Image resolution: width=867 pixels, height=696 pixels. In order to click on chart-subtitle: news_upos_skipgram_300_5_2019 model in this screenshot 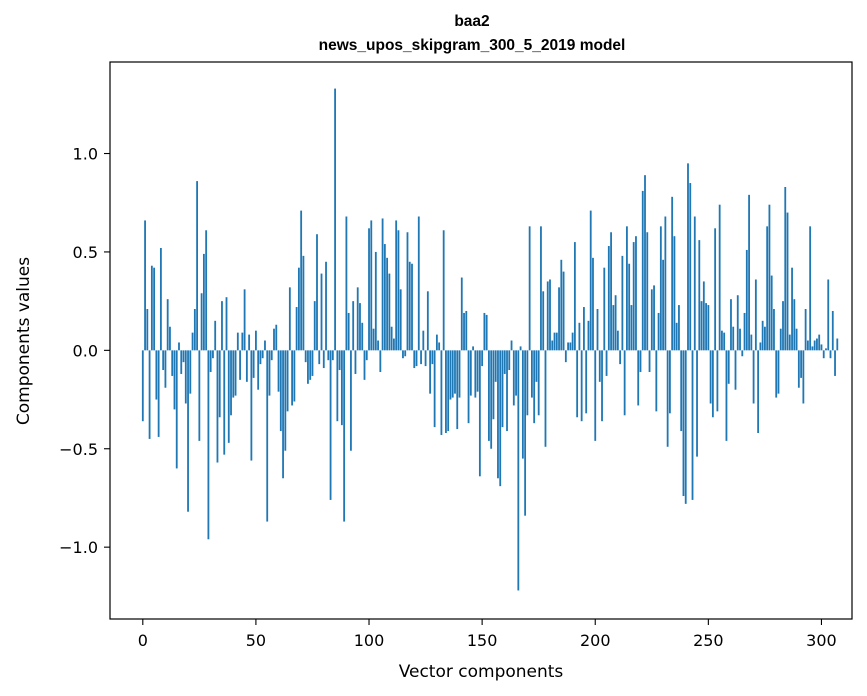, I will do `click(472, 45)`.